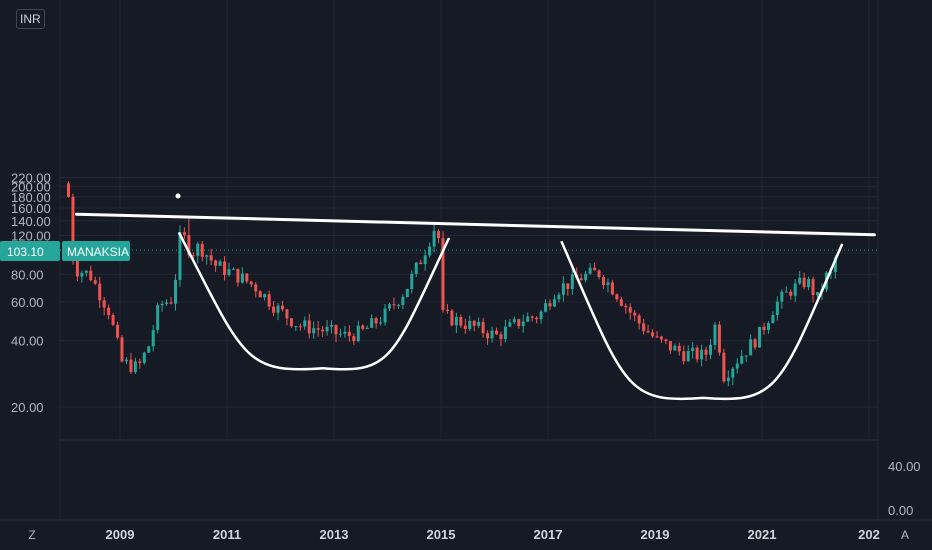 The image size is (932, 550). Describe the element at coordinates (178, 196) in the screenshot. I see `drawing-anchor-dot` at that location.